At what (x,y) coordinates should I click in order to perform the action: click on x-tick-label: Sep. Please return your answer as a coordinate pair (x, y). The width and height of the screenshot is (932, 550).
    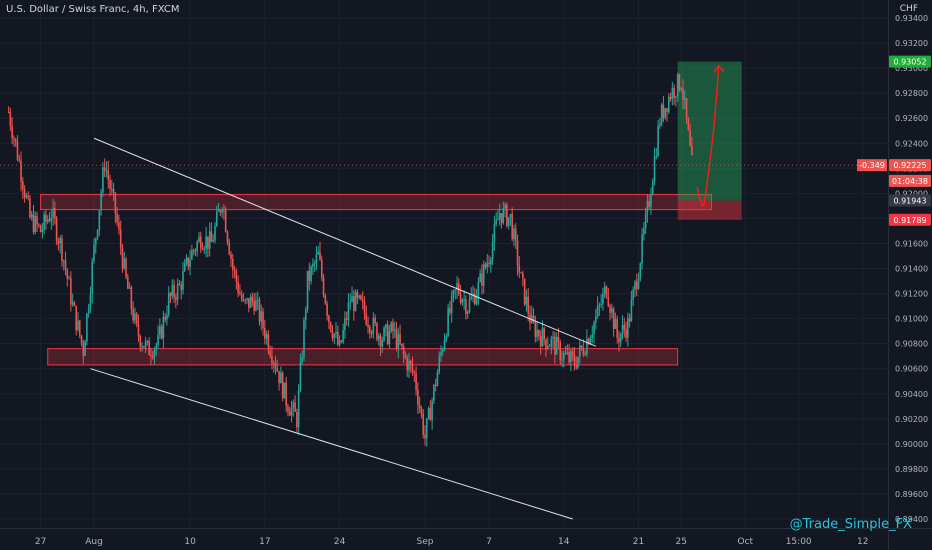
    Looking at the image, I should click on (425, 542).